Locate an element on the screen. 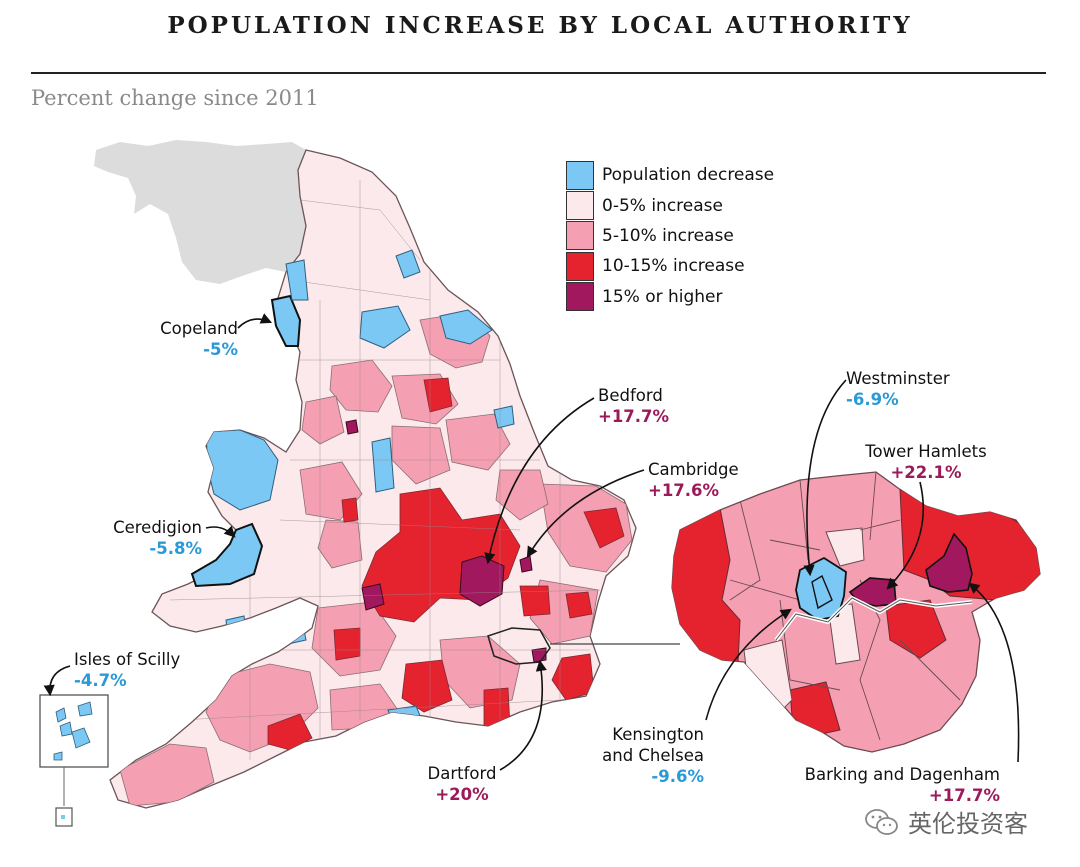  annotation-dartford: Dartford +20% is located at coordinates (462, 784).